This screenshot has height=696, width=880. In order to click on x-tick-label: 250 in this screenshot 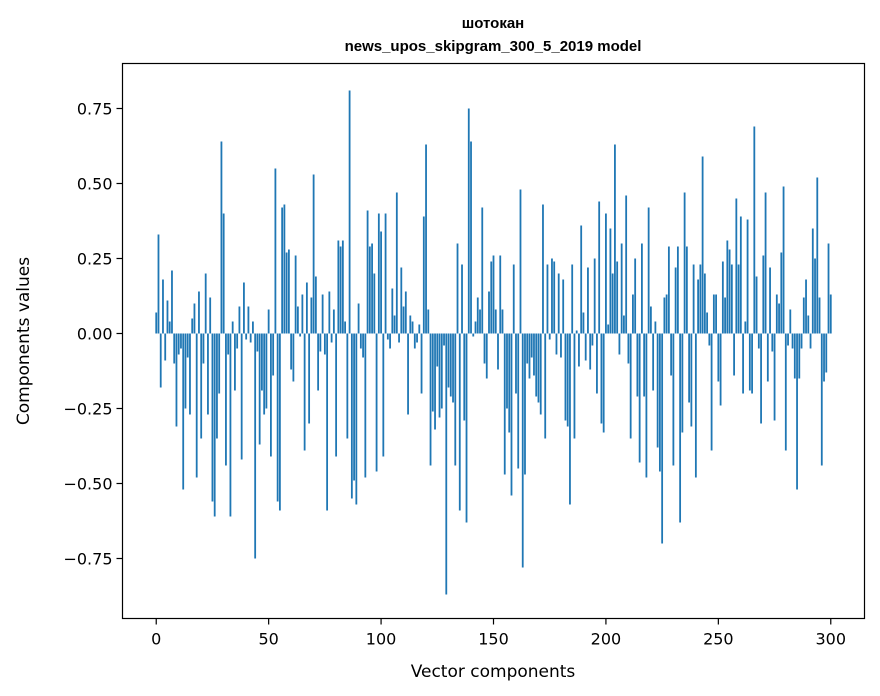, I will do `click(718, 639)`.